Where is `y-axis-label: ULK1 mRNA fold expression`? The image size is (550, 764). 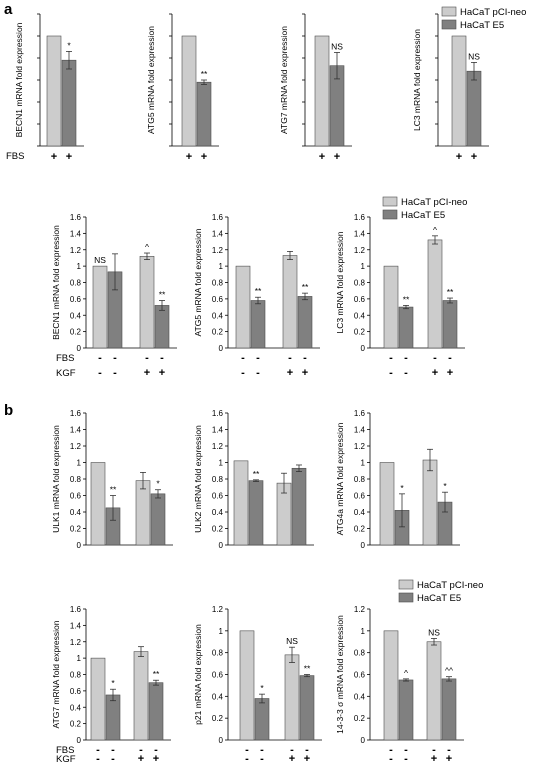 y-axis-label: ULK1 mRNA fold expression is located at coordinates (56, 479).